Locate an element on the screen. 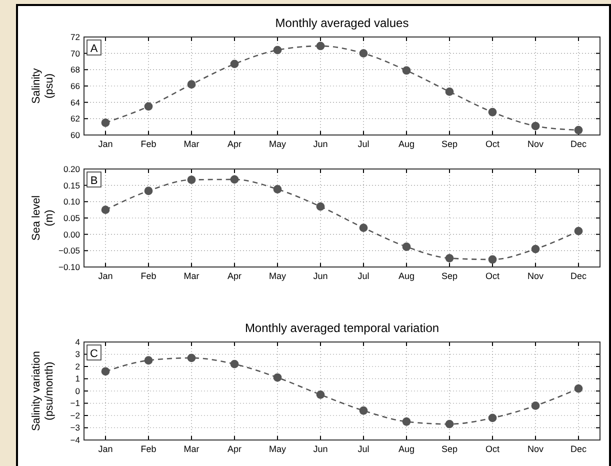  y-tick-label: 2 is located at coordinates (77, 366).